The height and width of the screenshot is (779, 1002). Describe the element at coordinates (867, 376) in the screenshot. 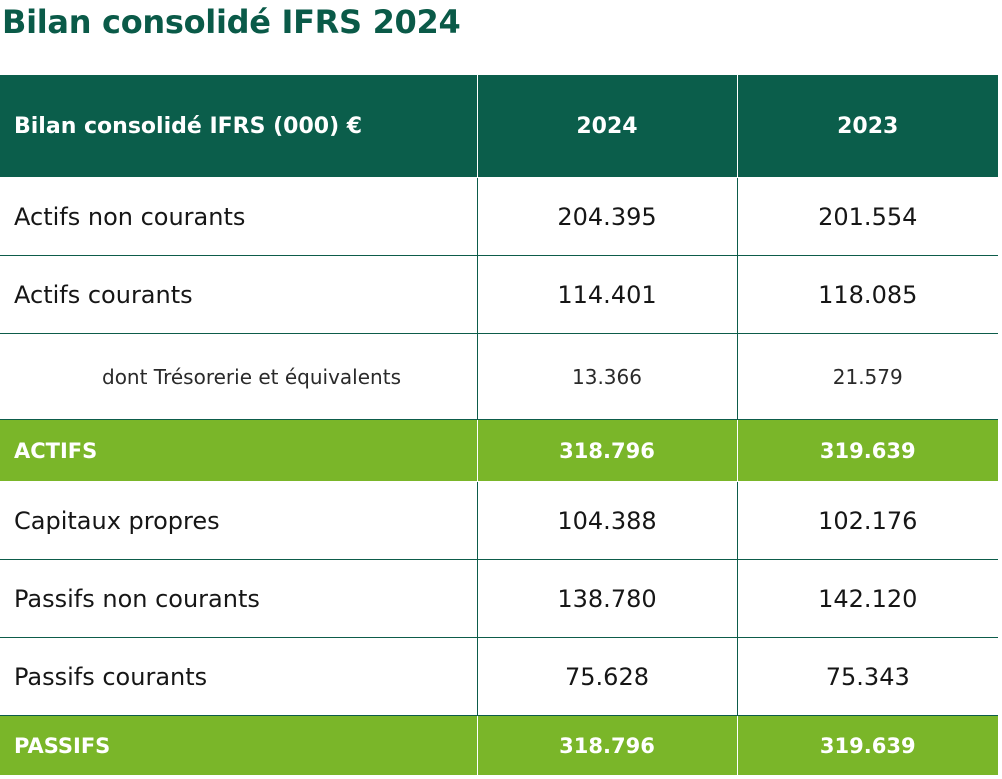

I see `value-2023: 21.579` at that location.